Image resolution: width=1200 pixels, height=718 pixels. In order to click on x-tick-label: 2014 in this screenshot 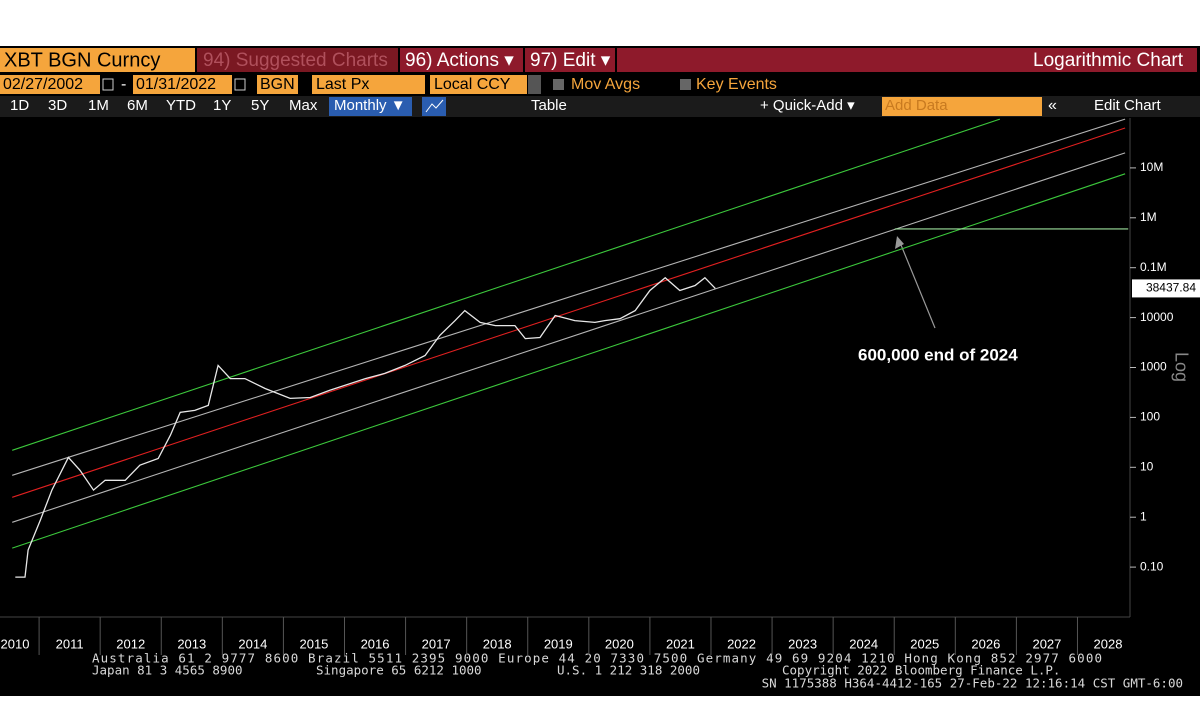, I will do `click(252, 643)`.